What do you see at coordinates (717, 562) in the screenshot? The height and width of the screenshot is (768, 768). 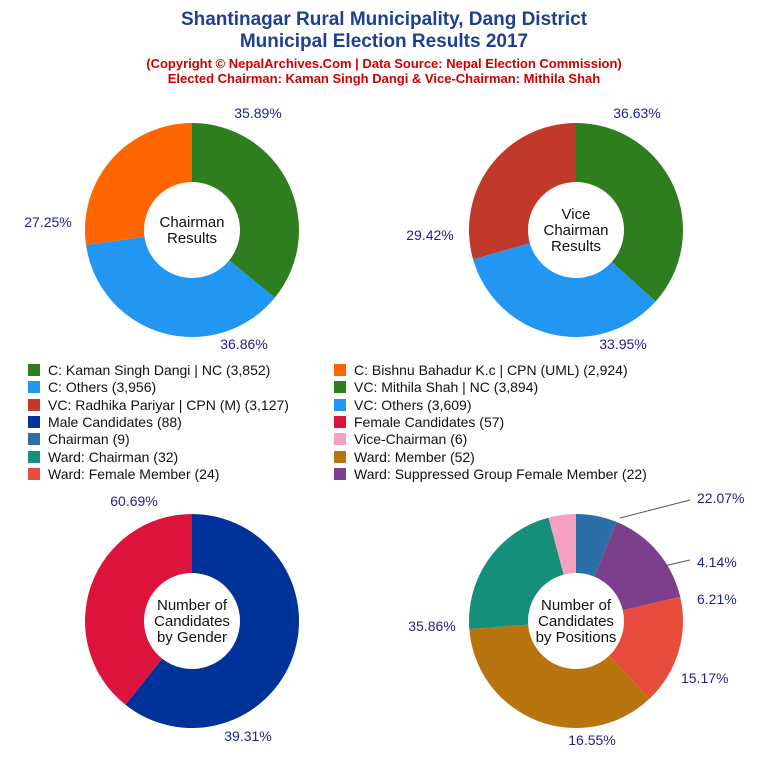 I see `slice-percent-label: 4.14%` at bounding box center [717, 562].